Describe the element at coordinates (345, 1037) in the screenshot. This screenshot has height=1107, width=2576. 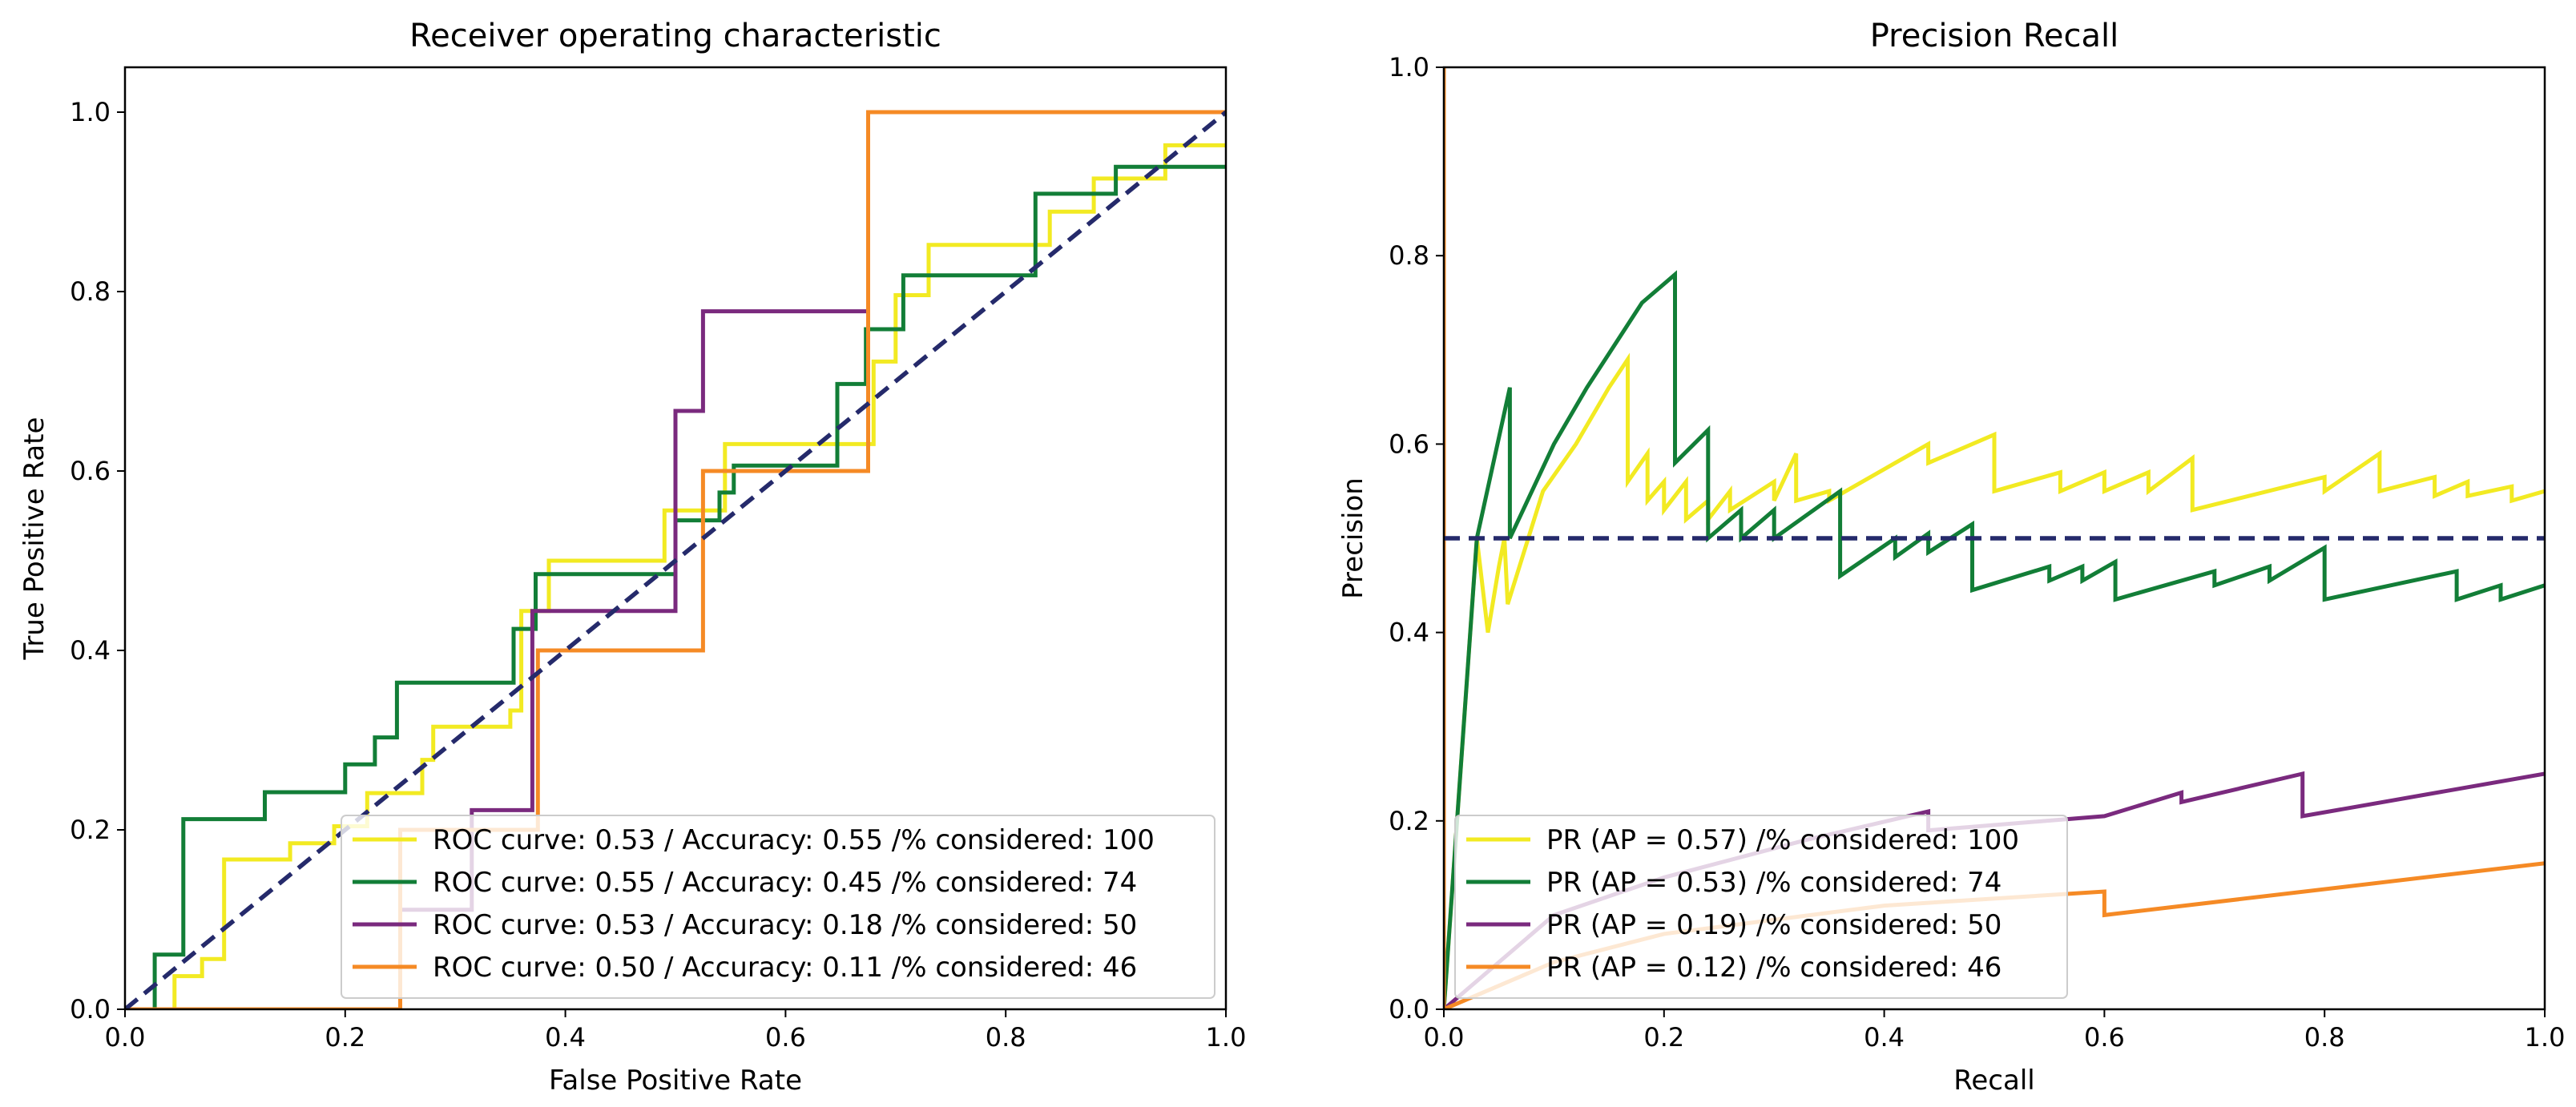
I see `roc-xtick-label: 0.2` at that location.